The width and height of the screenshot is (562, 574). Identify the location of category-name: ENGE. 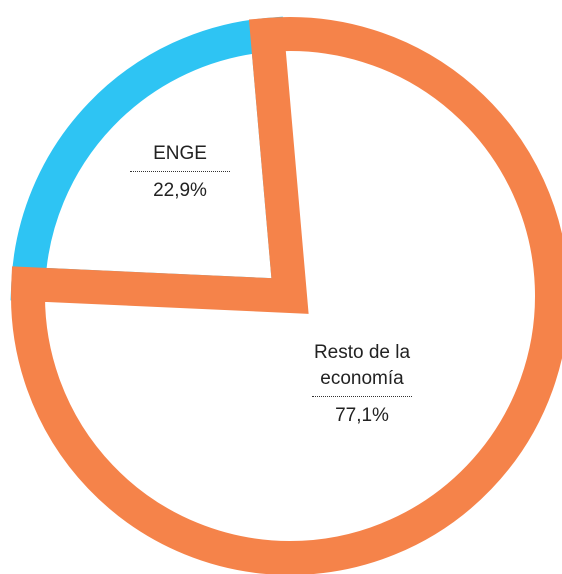
(180, 153).